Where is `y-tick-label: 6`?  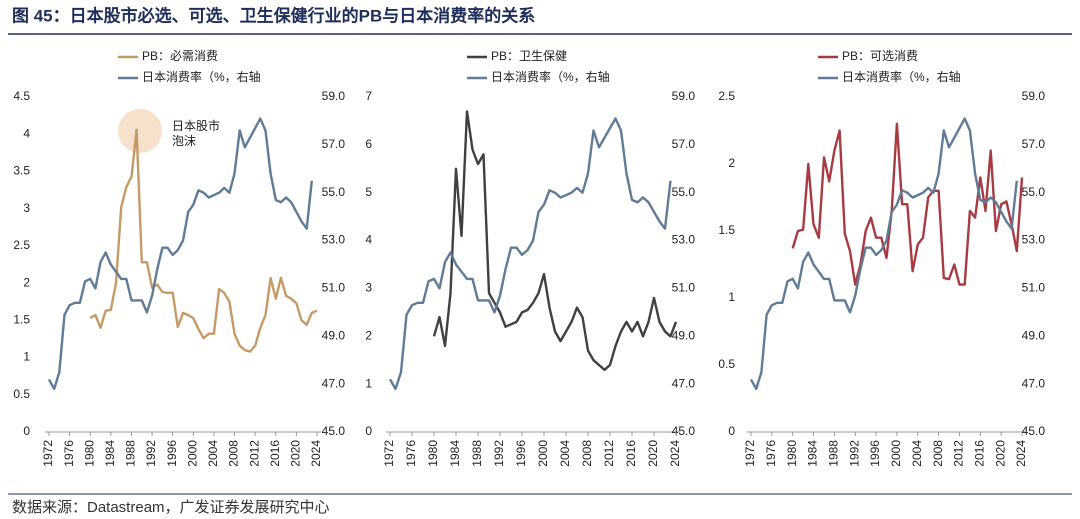
y-tick-label: 6 is located at coordinates (368, 144).